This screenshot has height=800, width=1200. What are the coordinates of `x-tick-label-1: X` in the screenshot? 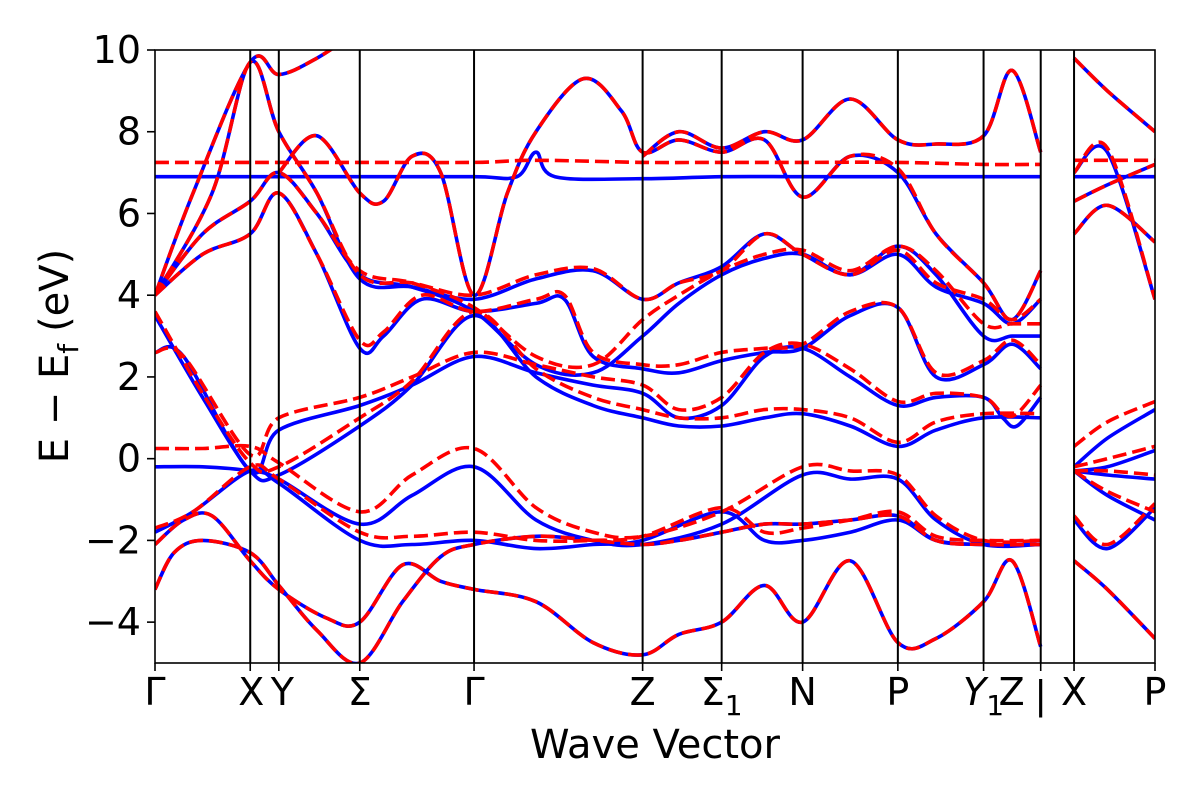 It's located at (251, 692).